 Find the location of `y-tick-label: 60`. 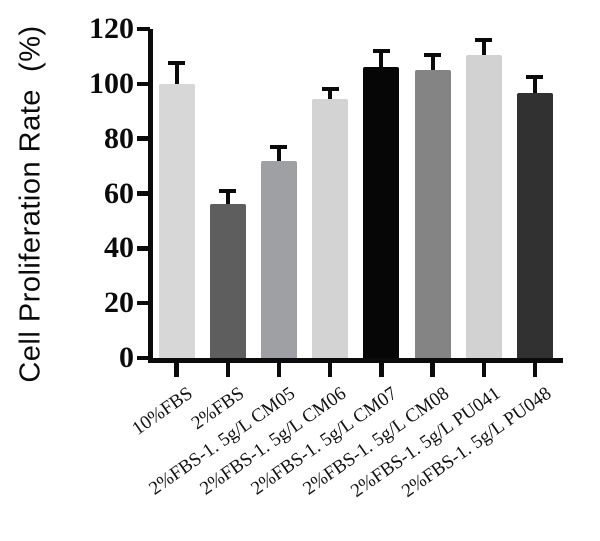

y-tick-label: 60 is located at coordinates (119, 193).